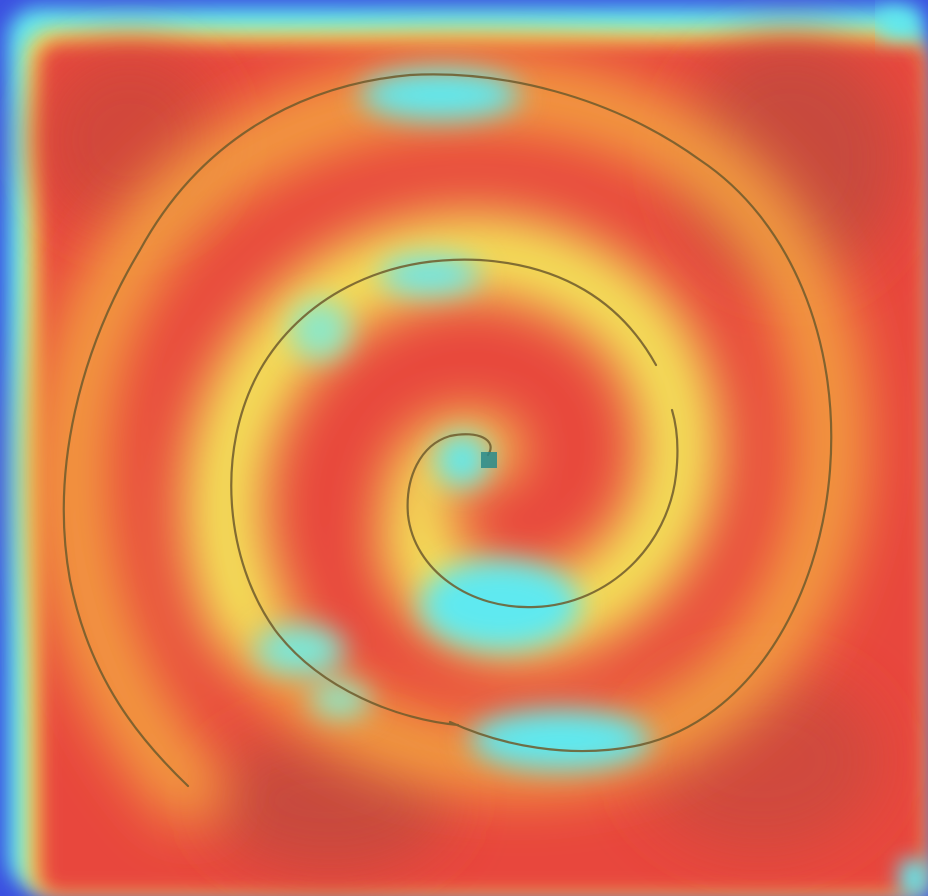 The height and width of the screenshot is (896, 928). Describe the element at coordinates (320, 330) in the screenshot. I see `cyan-blob-left` at that location.